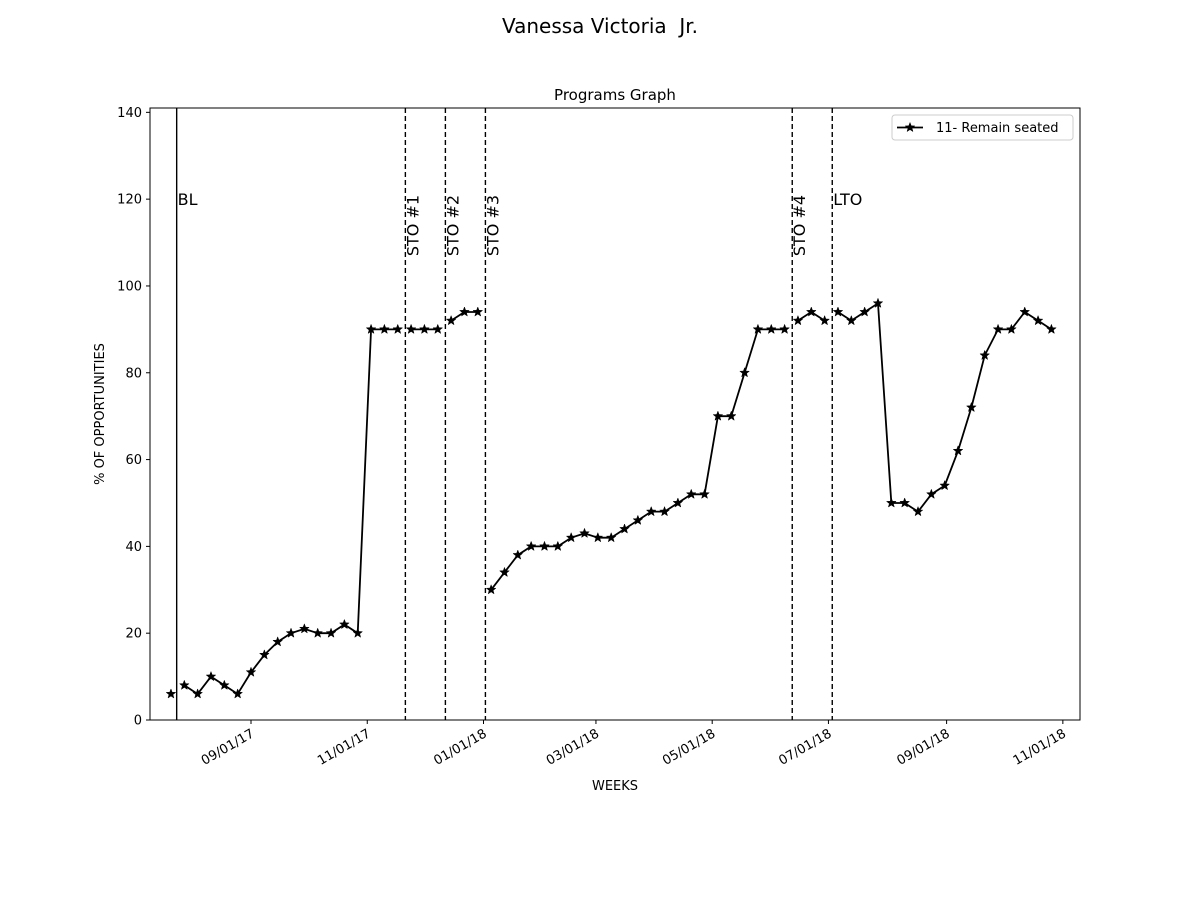 The height and width of the screenshot is (900, 1200). What do you see at coordinates (133, 373) in the screenshot?
I see `y-tick-label: 80` at bounding box center [133, 373].